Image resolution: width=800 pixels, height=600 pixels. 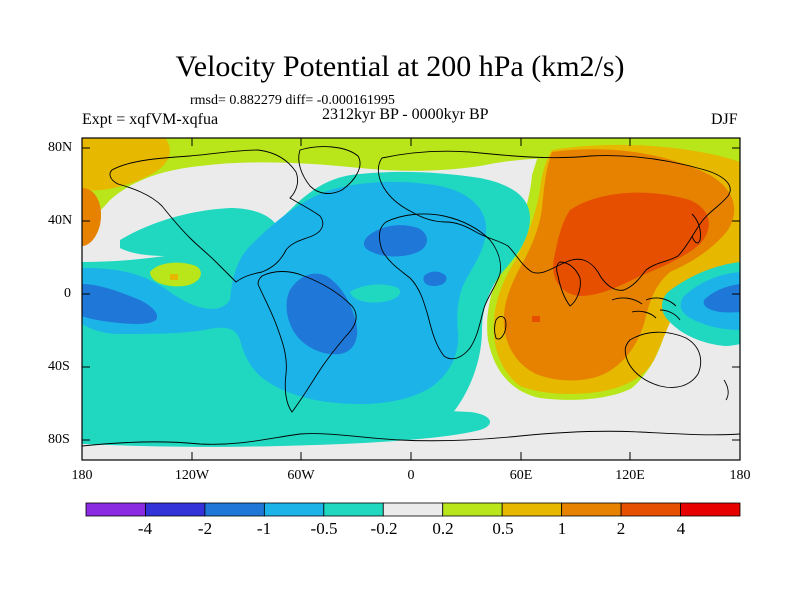 What do you see at coordinates (59, 439) in the screenshot?
I see `lat-label-80s: 80S` at bounding box center [59, 439].